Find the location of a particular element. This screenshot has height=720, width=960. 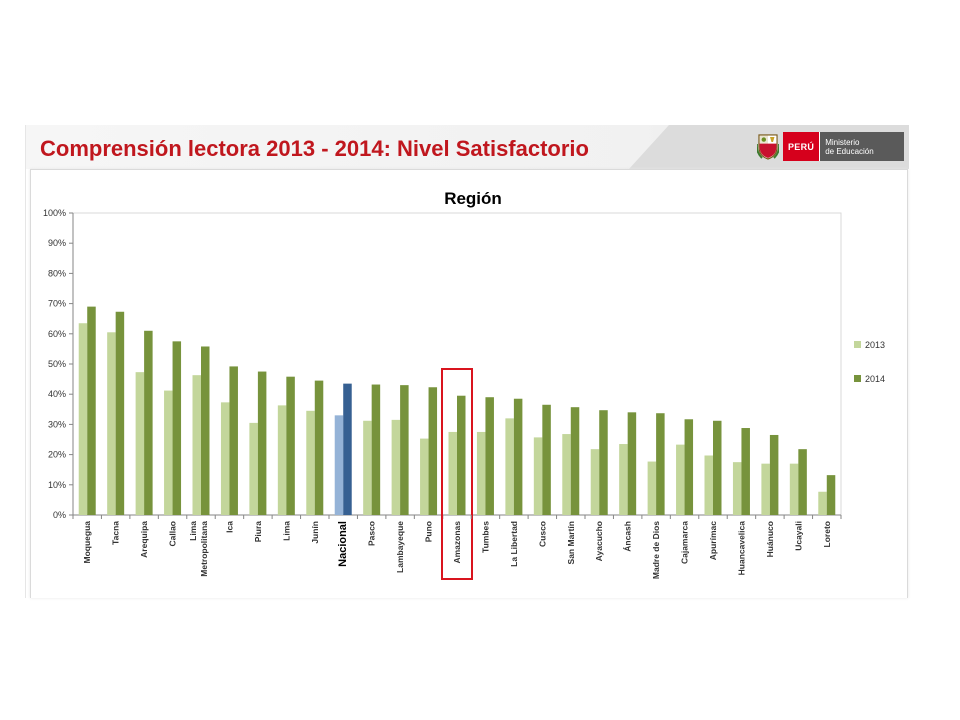

x-category-label: Tacna is located at coordinates (116, 533).